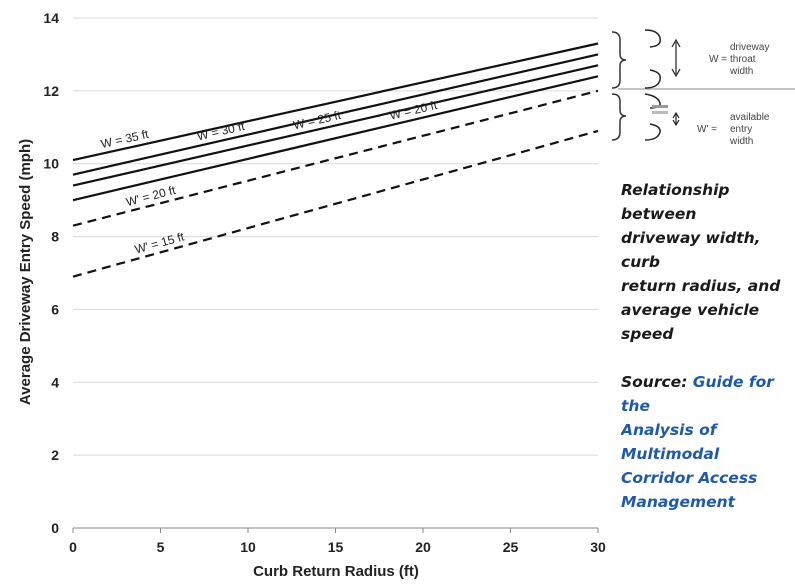 The height and width of the screenshot is (585, 795). Describe the element at coordinates (598, 547) in the screenshot. I see `x-tick-label: 30` at that location.